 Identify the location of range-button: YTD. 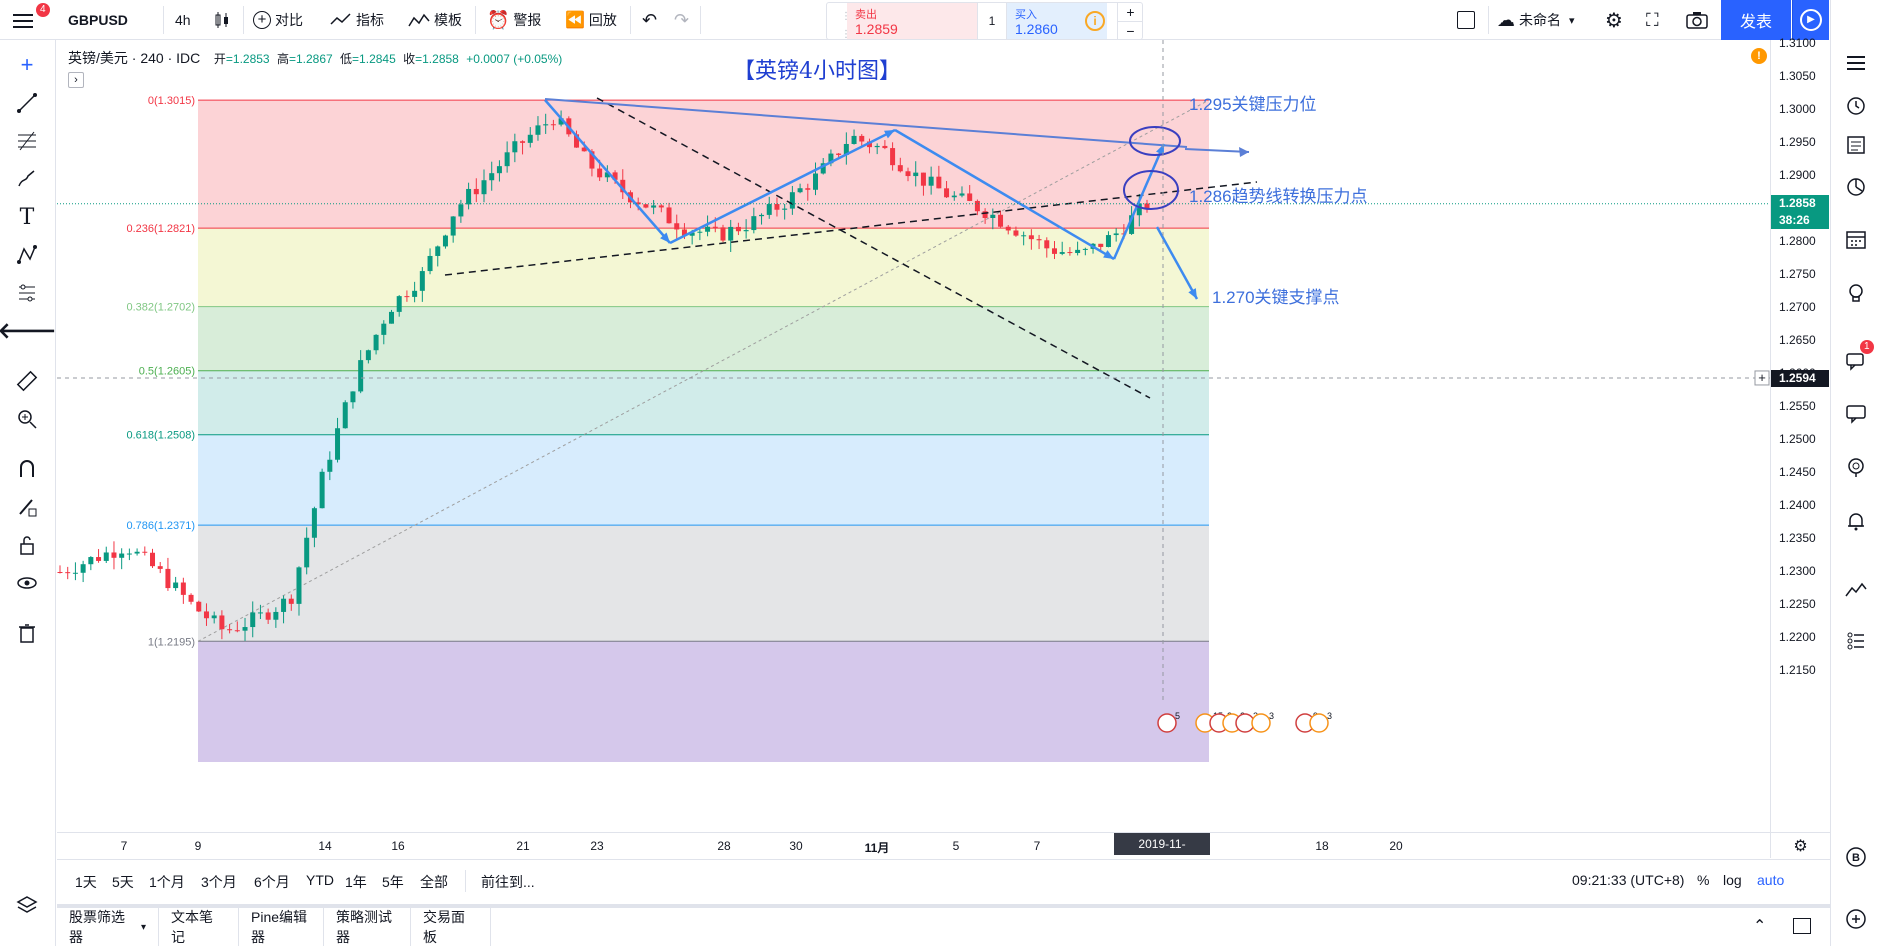
(320, 880).